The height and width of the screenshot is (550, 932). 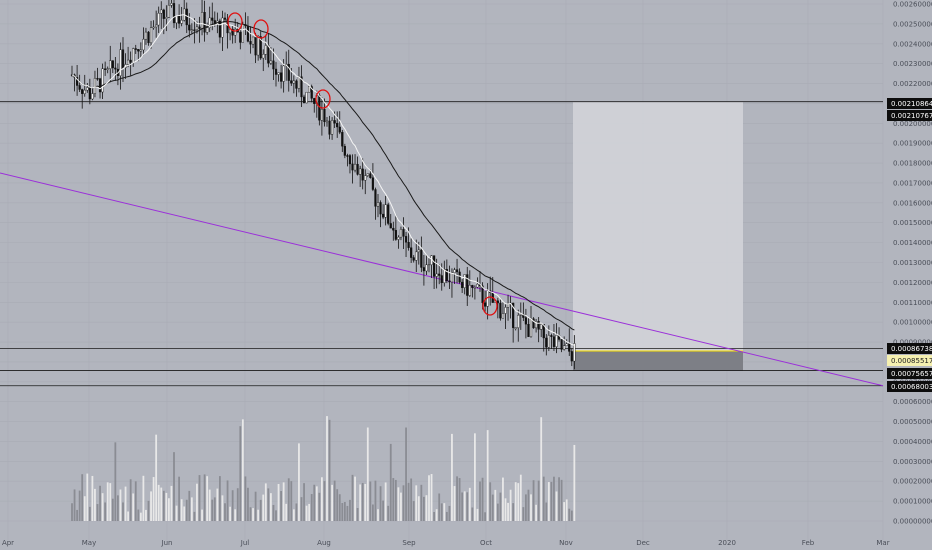 What do you see at coordinates (446, 543) in the screenshot?
I see `time-axis: Apr May Jun Jul Aug Sep Oct Nov Dec 2020 Feb Mar` at bounding box center [446, 543].